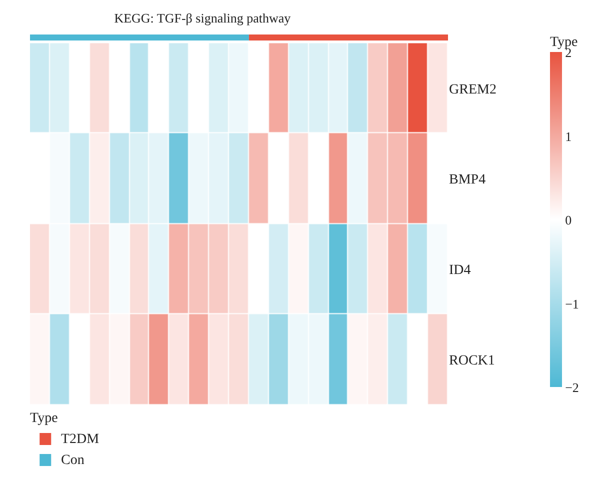 The width and height of the screenshot is (600, 481). Describe the element at coordinates (568, 220) in the screenshot. I see `color-bar-label: 0` at that location.